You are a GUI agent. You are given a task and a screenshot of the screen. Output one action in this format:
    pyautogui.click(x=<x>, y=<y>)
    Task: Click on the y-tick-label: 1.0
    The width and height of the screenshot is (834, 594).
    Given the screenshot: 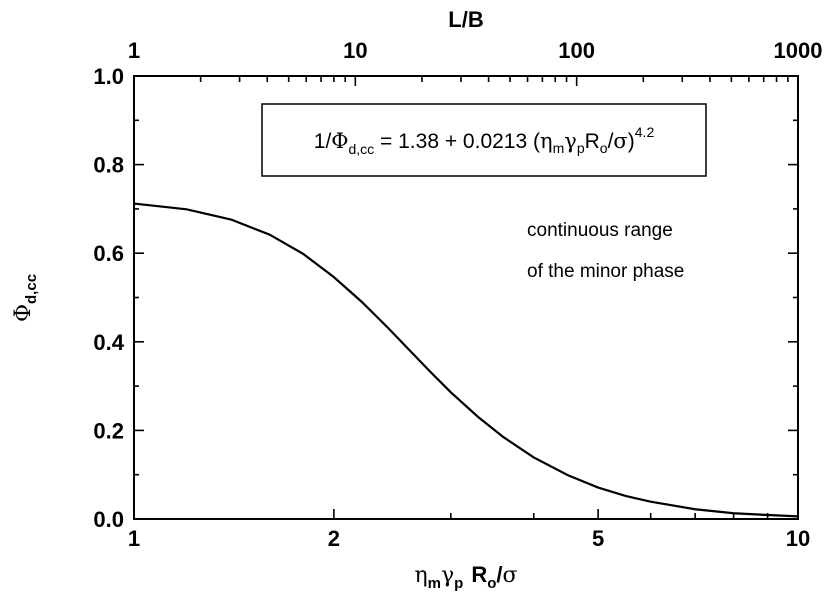 What is the action you would take?
    pyautogui.click(x=108, y=76)
    